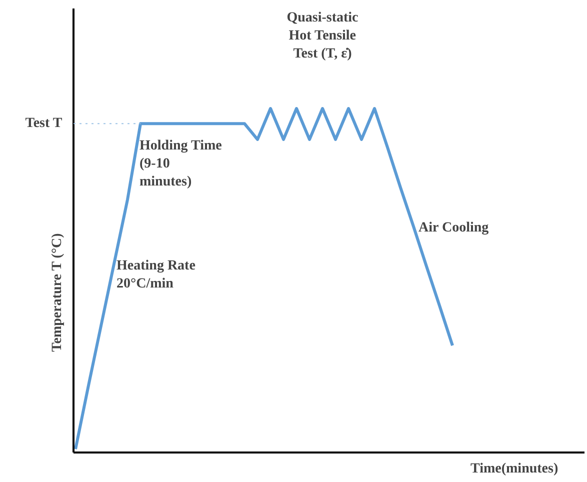 The height and width of the screenshot is (482, 587). What do you see at coordinates (156, 275) in the screenshot?
I see `annotation: Heating Rate 20°C/min` at bounding box center [156, 275].